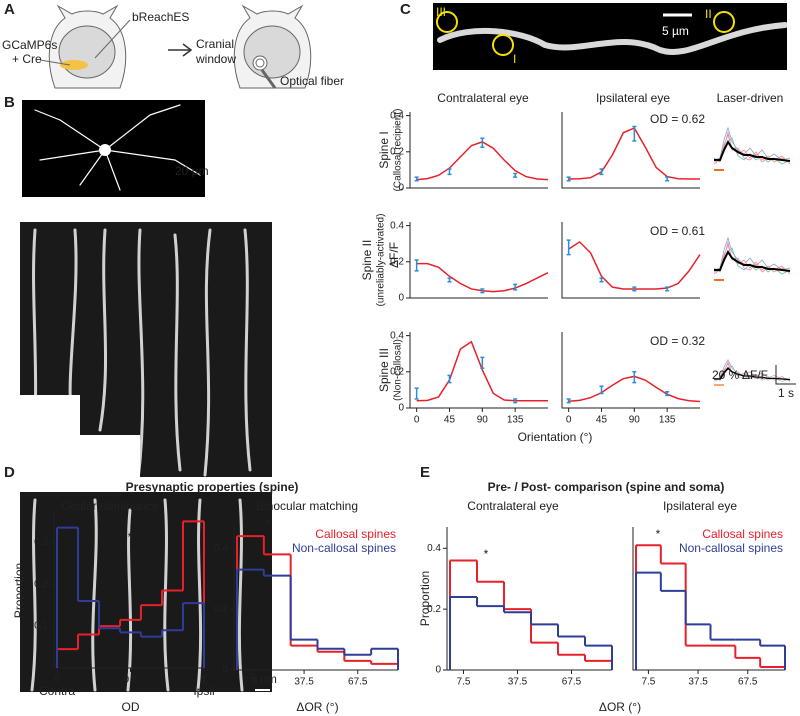 The height and width of the screenshot is (716, 800). Describe the element at coordinates (27, 59) in the screenshot. I see `label: + Cre` at that location.